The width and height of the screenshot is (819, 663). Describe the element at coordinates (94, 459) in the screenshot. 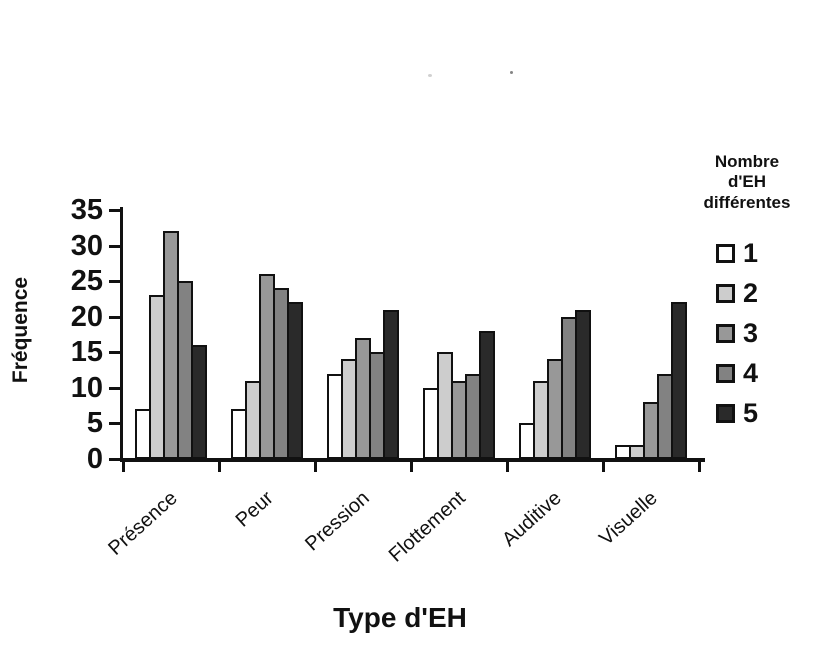

I see `y-tick-label: 0` at that location.